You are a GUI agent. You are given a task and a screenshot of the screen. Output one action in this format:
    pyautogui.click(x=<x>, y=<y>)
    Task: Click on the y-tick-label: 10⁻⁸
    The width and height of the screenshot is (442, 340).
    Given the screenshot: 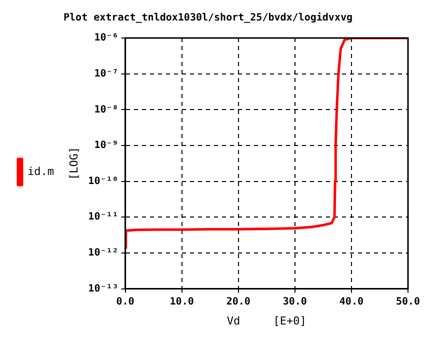 What is the action you would take?
    pyautogui.click(x=106, y=110)
    